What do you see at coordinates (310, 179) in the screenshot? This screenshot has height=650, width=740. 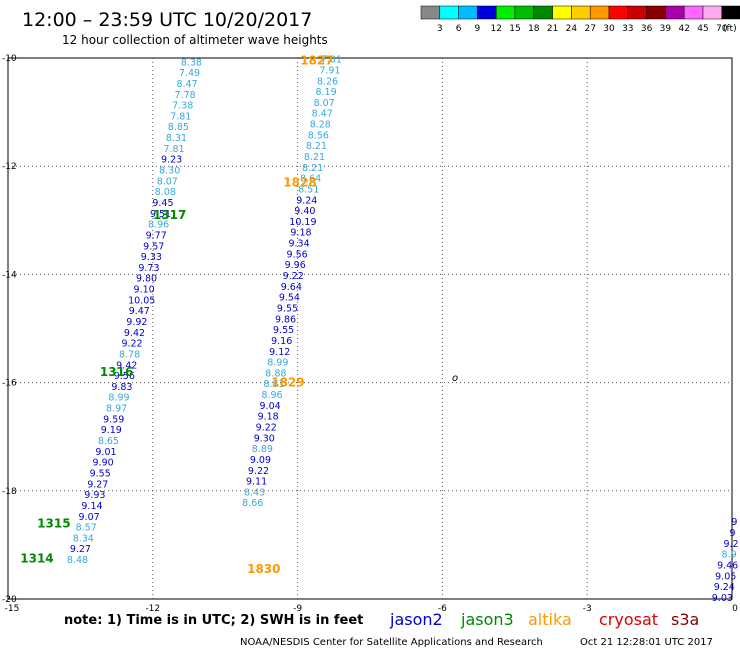 I see `wave-height-value: 8.64` at bounding box center [310, 179].